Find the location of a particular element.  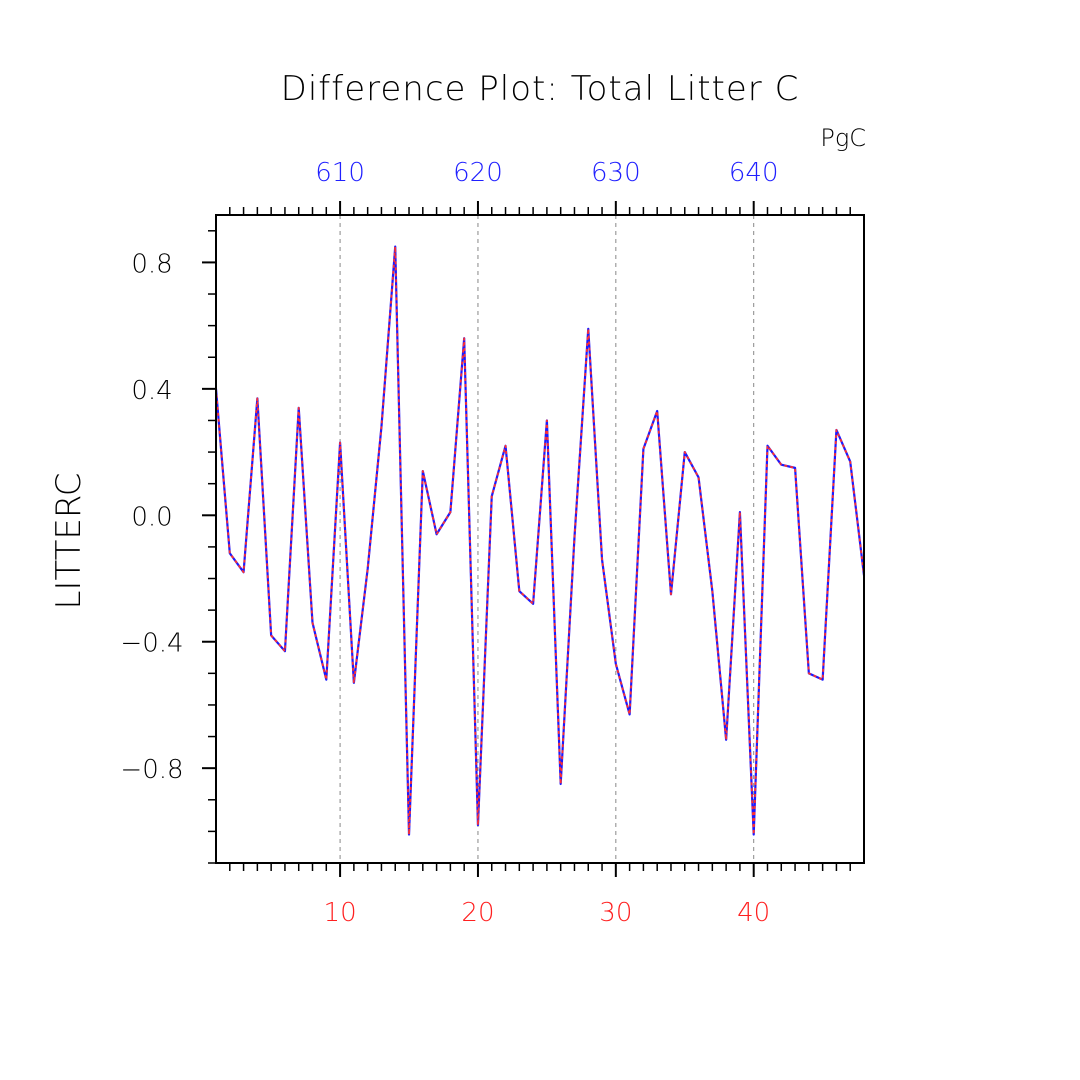

x-top-tick-label: 620 is located at coordinates (478, 173).